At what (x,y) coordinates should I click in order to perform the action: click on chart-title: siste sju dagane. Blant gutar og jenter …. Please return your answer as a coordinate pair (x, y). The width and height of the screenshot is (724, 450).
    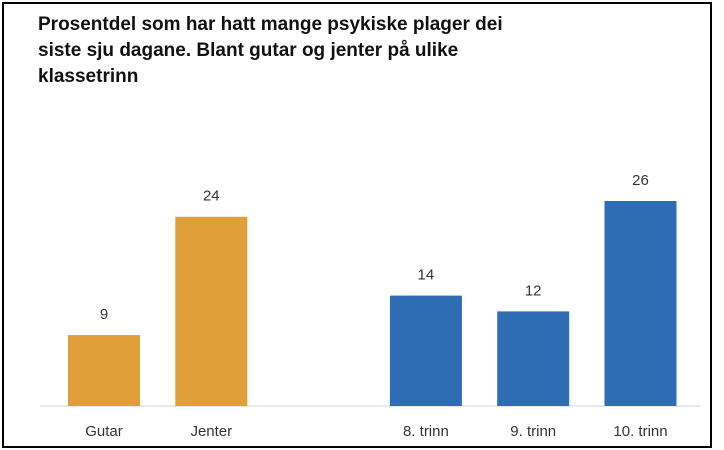
    Looking at the image, I should click on (248, 50).